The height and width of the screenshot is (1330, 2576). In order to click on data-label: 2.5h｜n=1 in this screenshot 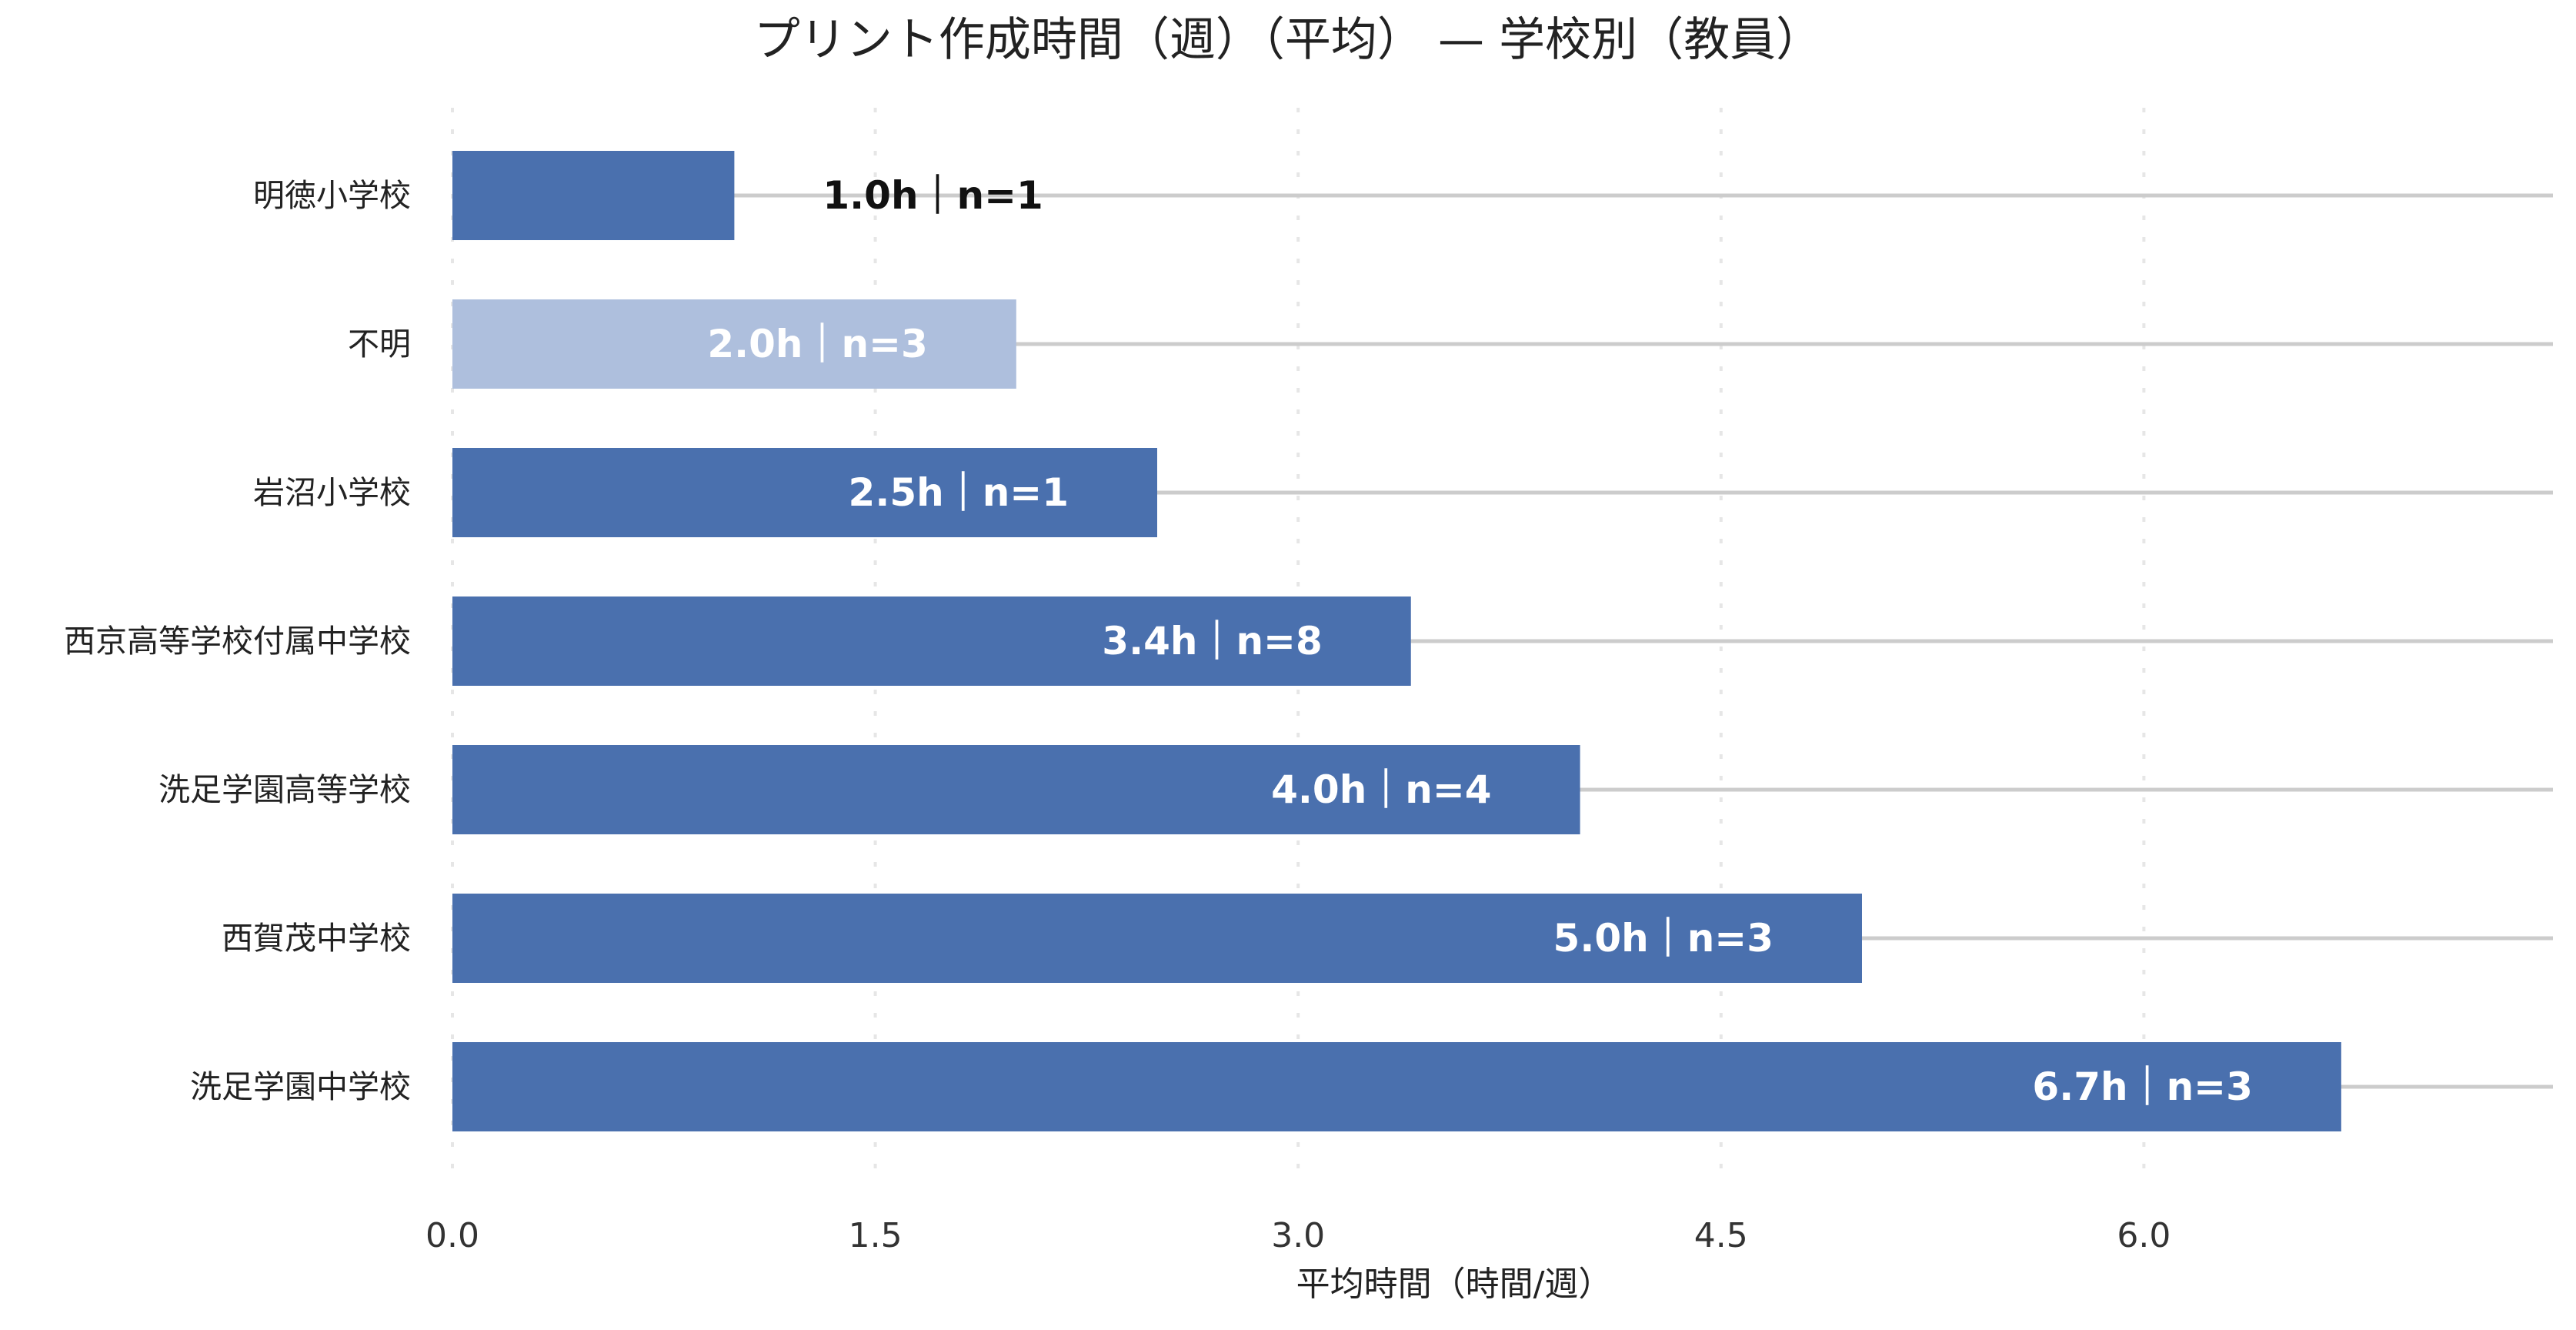, I will do `click(959, 493)`.